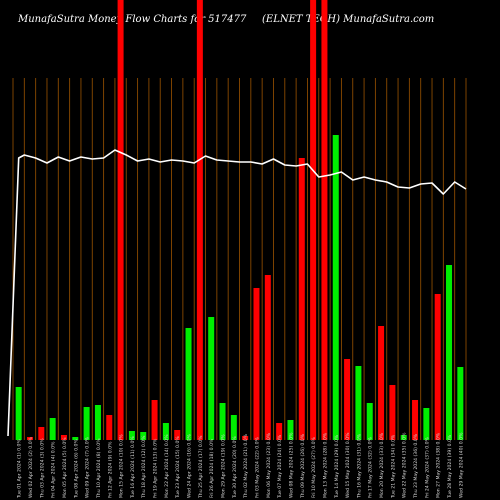  I want to click on x-axis-label: Fri 12 Apr 2024 (9) 0.0%, so click(110, 469).